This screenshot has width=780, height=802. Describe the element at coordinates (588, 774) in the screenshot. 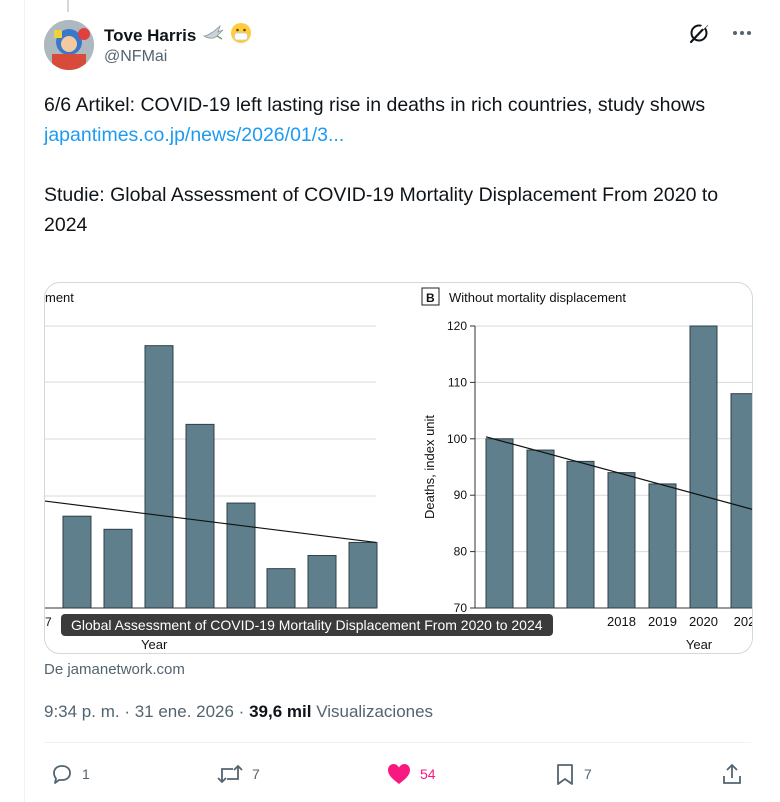

I see `bookmark-count: 7` at that location.